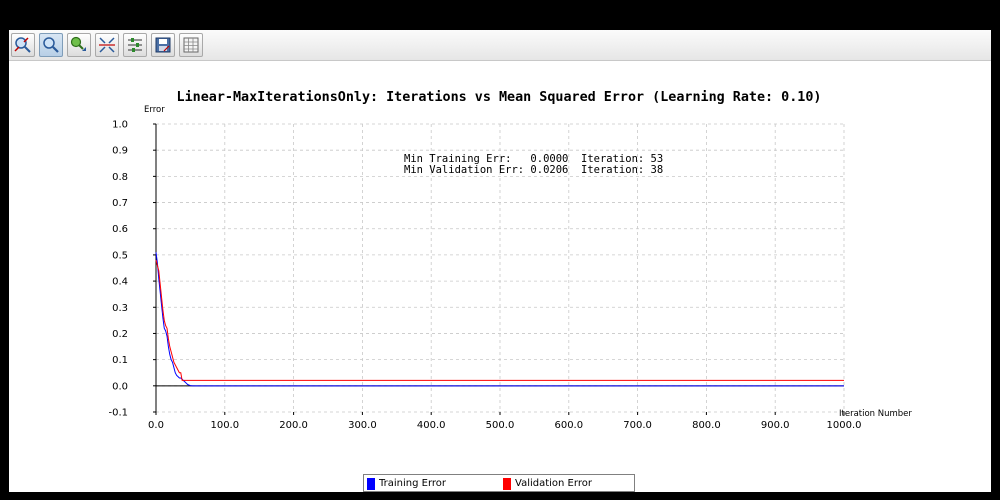 This screenshot has width=1000, height=500. Describe the element at coordinates (120, 151) in the screenshot. I see `y-tick-label: 0.9` at that location.